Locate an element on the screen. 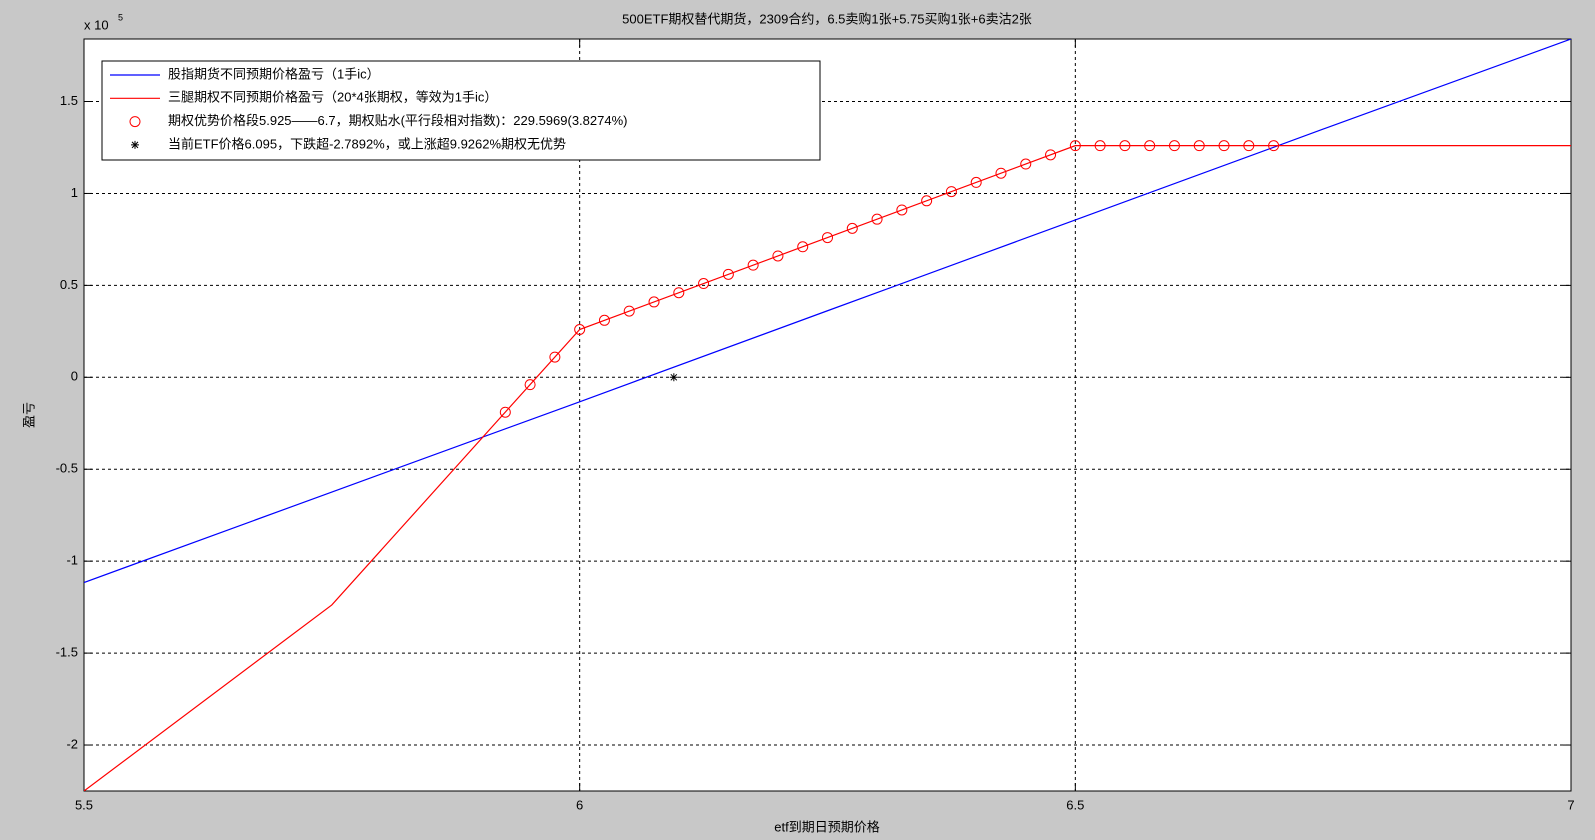 This screenshot has width=1595, height=840. legend-label: 三腿期权不同预期价格盈亏（20*4张期权，等效为1手ic） is located at coordinates (332, 97).